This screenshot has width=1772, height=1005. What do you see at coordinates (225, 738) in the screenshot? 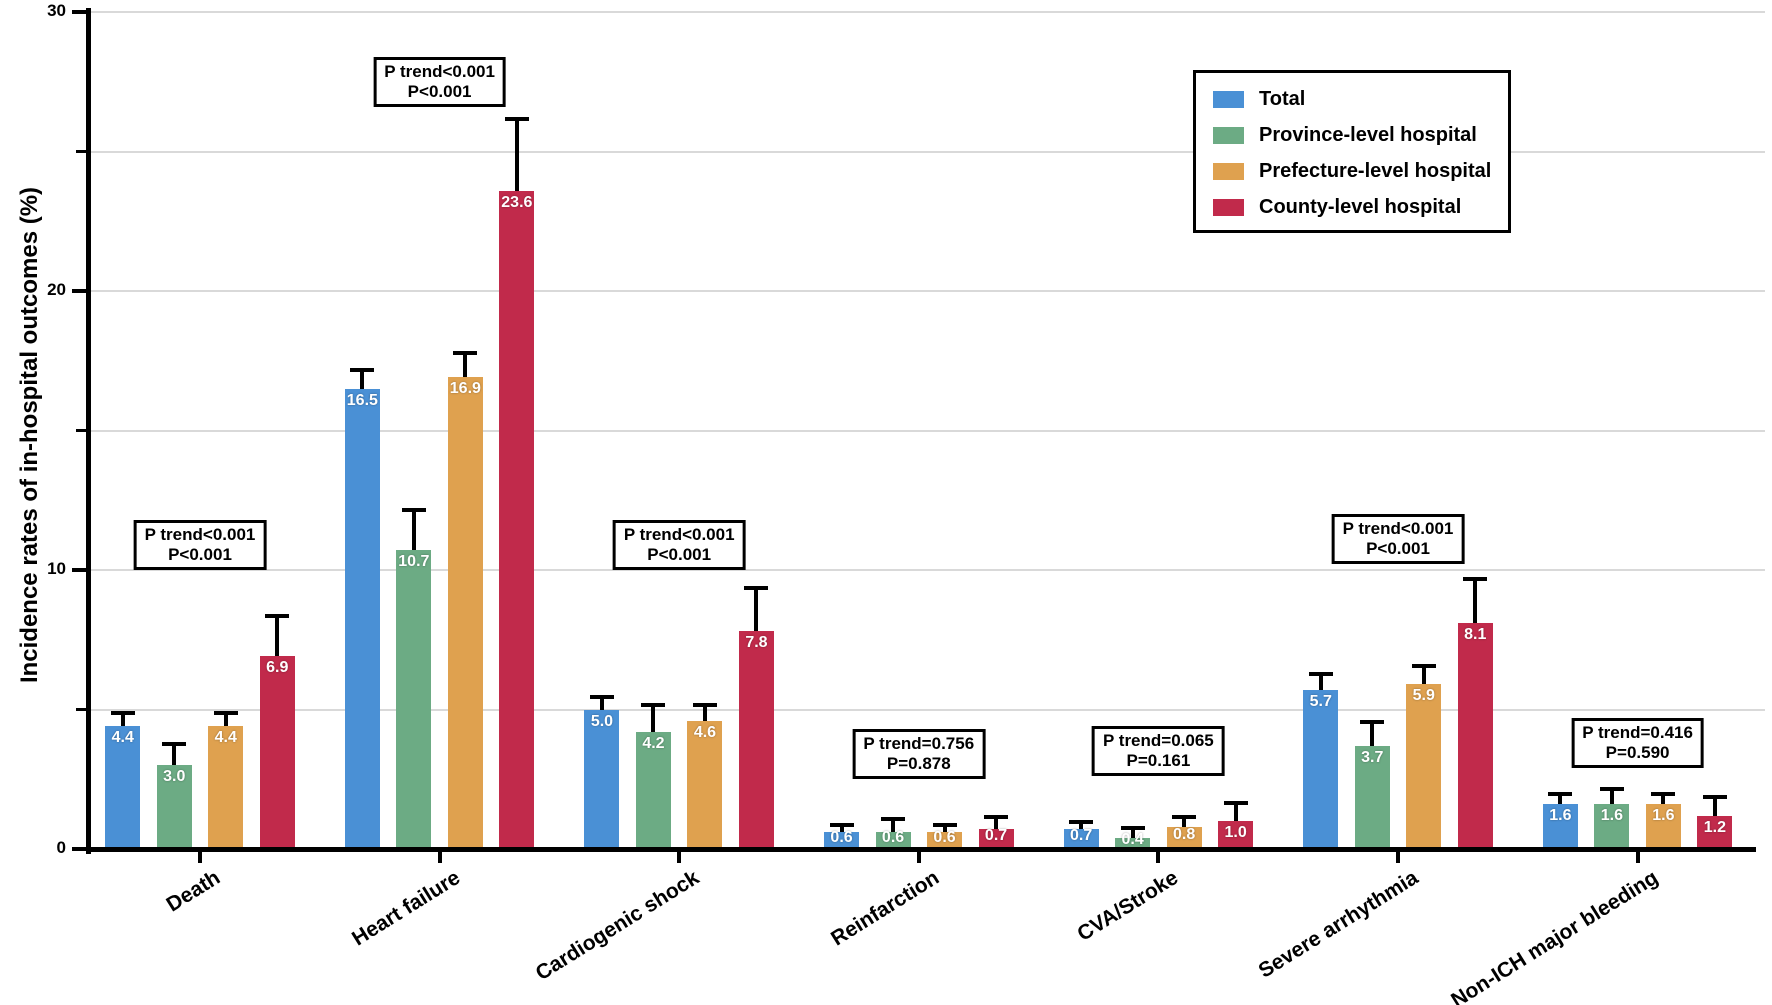
I see `bar-value-label: 4.4` at bounding box center [225, 738].